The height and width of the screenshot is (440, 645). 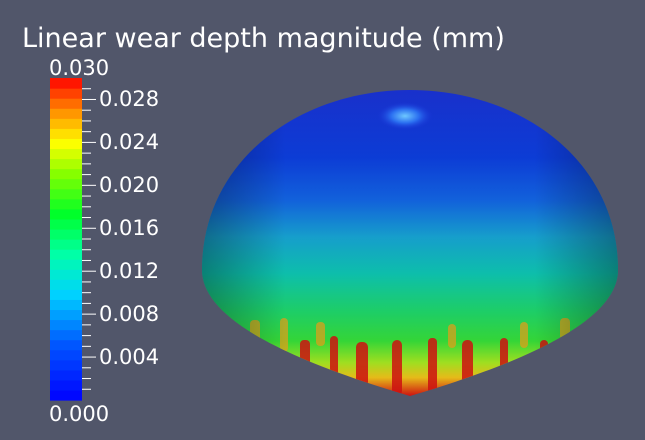 What do you see at coordinates (129, 185) in the screenshot?
I see `legend-tick-label: 0.020` at bounding box center [129, 185].